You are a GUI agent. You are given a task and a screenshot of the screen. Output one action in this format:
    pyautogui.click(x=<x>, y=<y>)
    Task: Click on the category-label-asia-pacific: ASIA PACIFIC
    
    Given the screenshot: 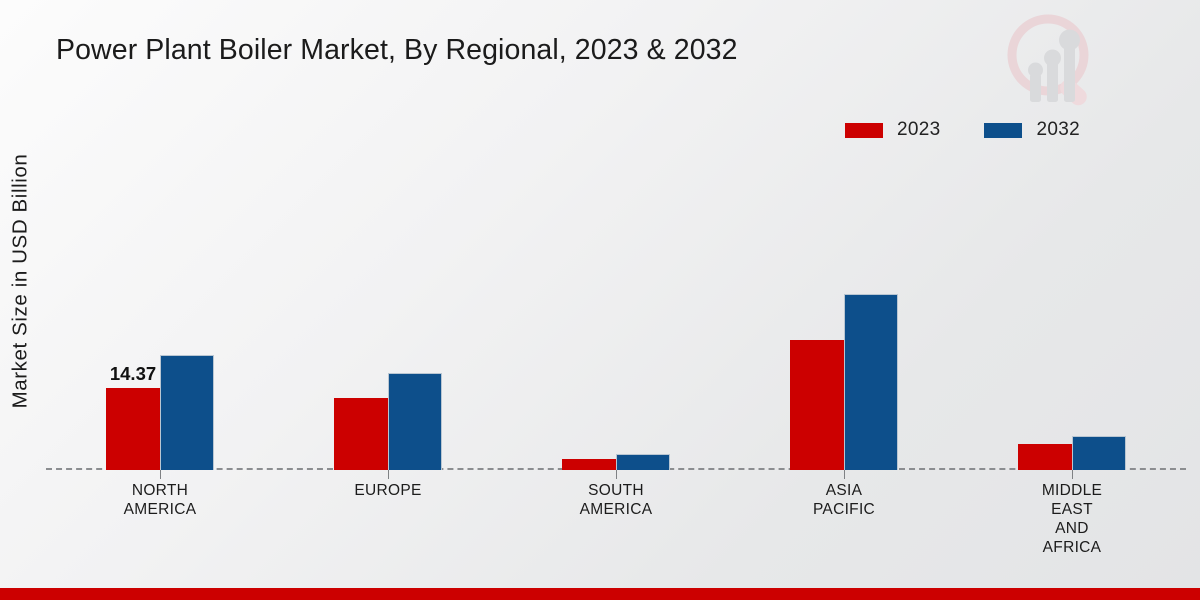 What is the action you would take?
    pyautogui.click(x=844, y=500)
    